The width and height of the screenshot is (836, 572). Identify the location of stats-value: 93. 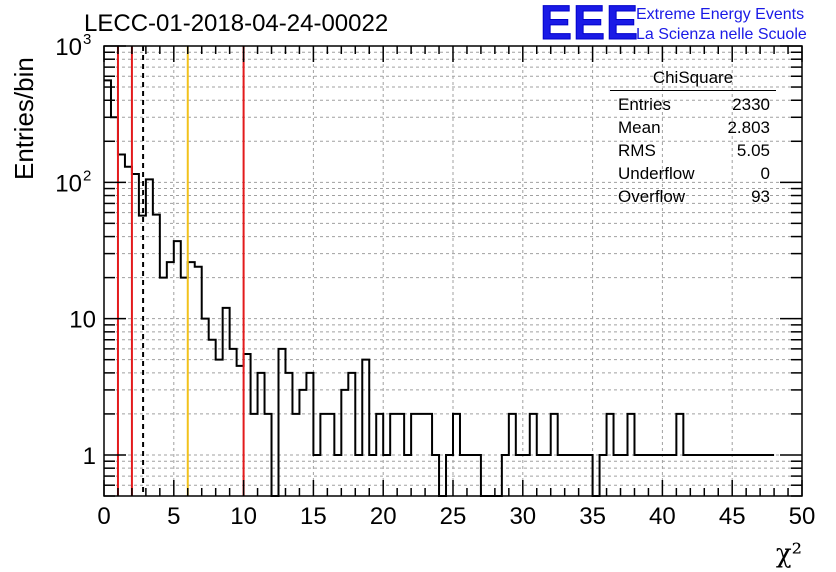
(760, 196).